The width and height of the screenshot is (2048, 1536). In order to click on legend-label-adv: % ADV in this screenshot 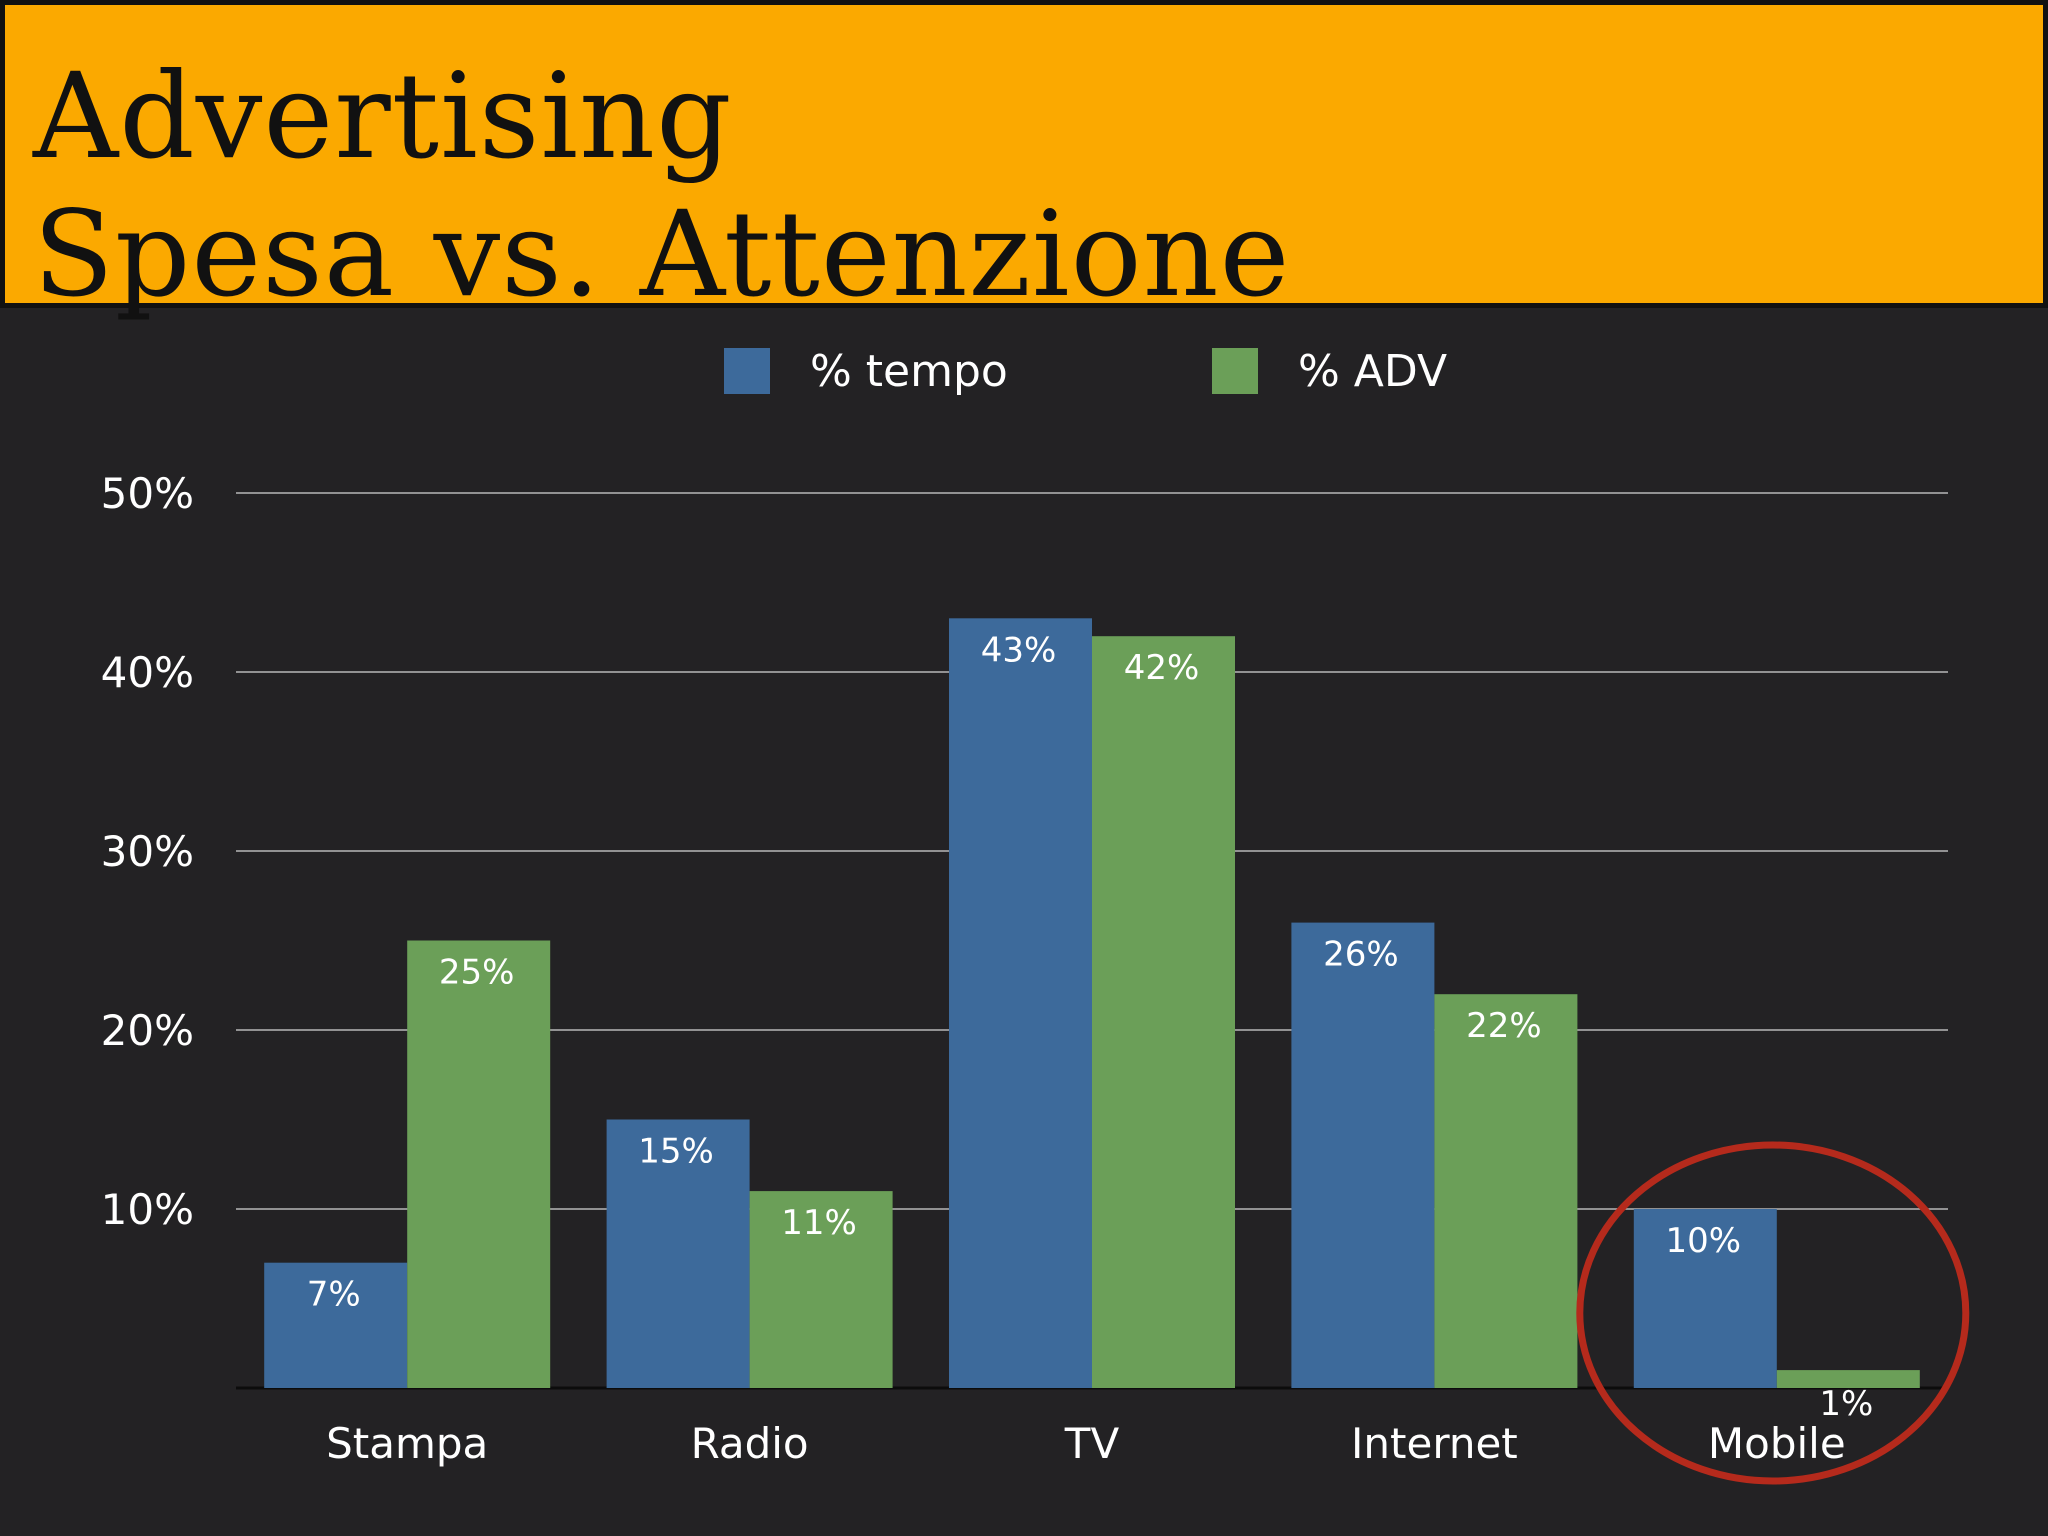, I will do `click(1372, 371)`.